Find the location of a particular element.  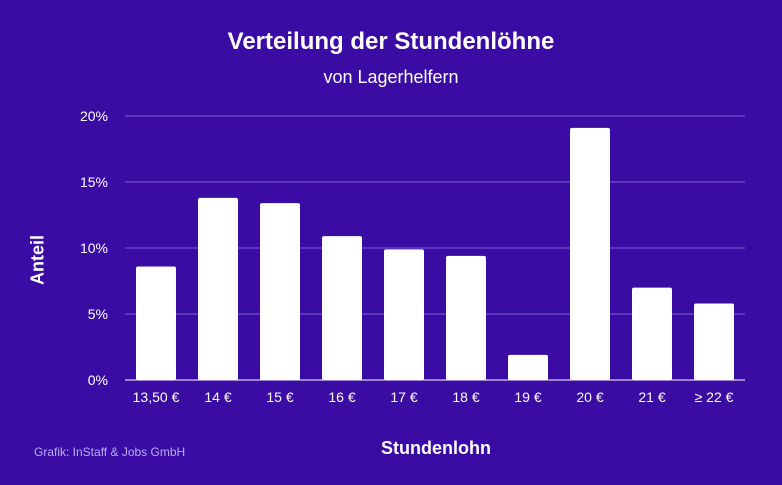

x-tick-label: 13,50 € is located at coordinates (156, 397).